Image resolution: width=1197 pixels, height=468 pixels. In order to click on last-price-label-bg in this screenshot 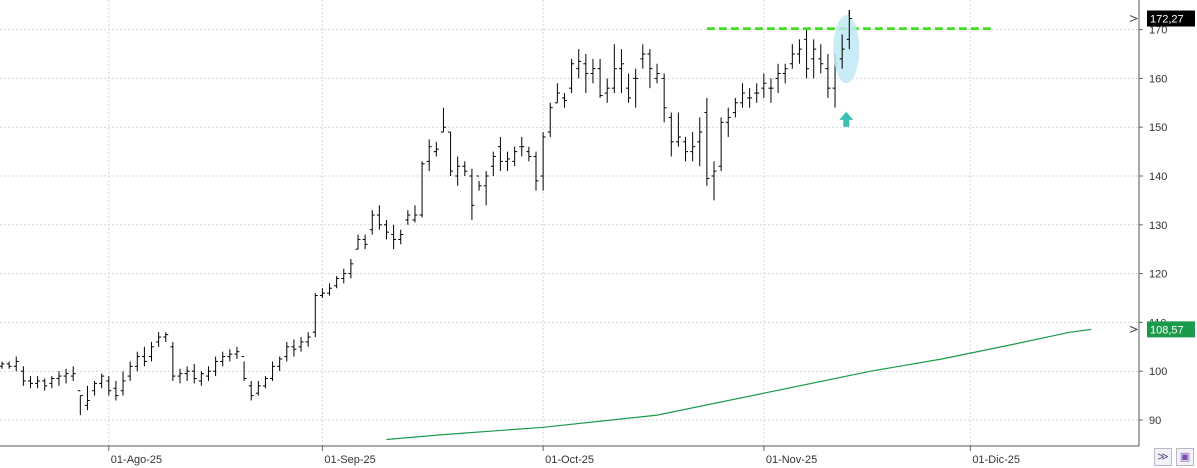, I will do `click(1171, 18)`.